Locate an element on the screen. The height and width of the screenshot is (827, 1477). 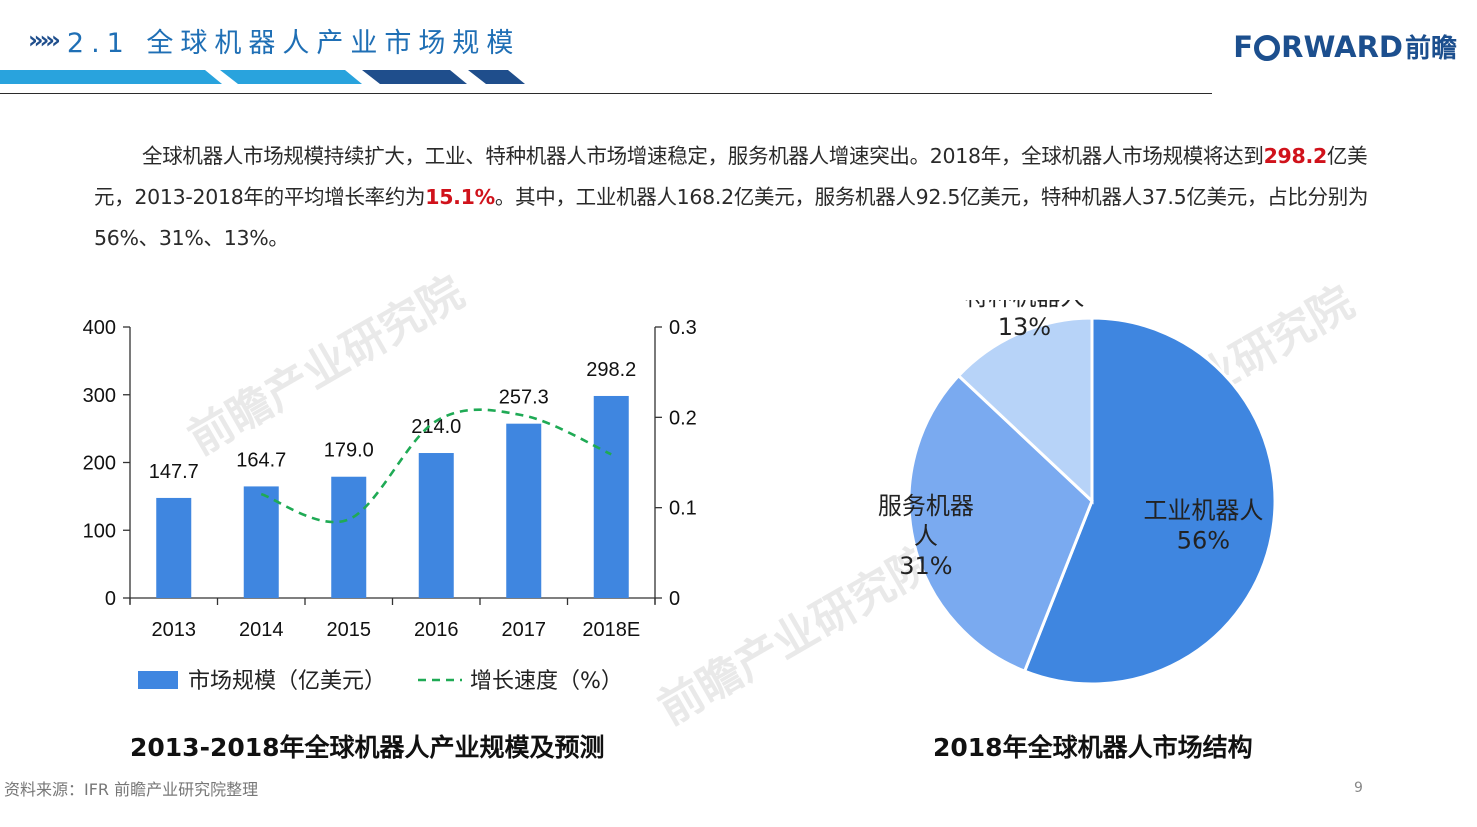
pie-label-value: 31% is located at coordinates (925, 566).